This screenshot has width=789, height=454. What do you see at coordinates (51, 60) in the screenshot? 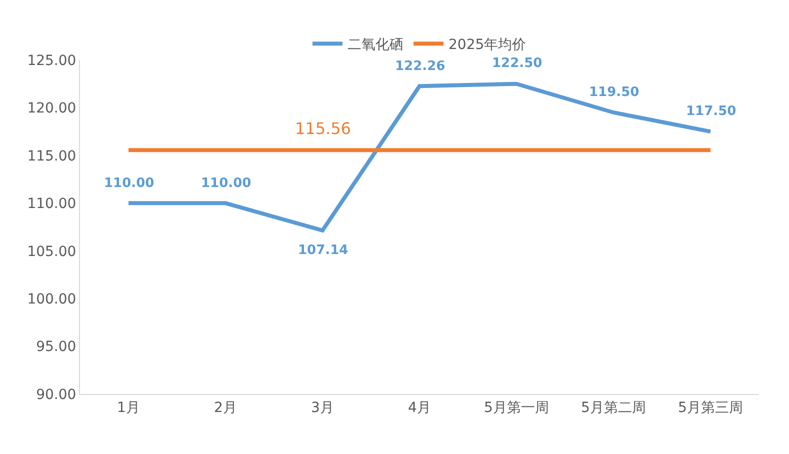
I see `y-tick-label: 125.00` at bounding box center [51, 60].